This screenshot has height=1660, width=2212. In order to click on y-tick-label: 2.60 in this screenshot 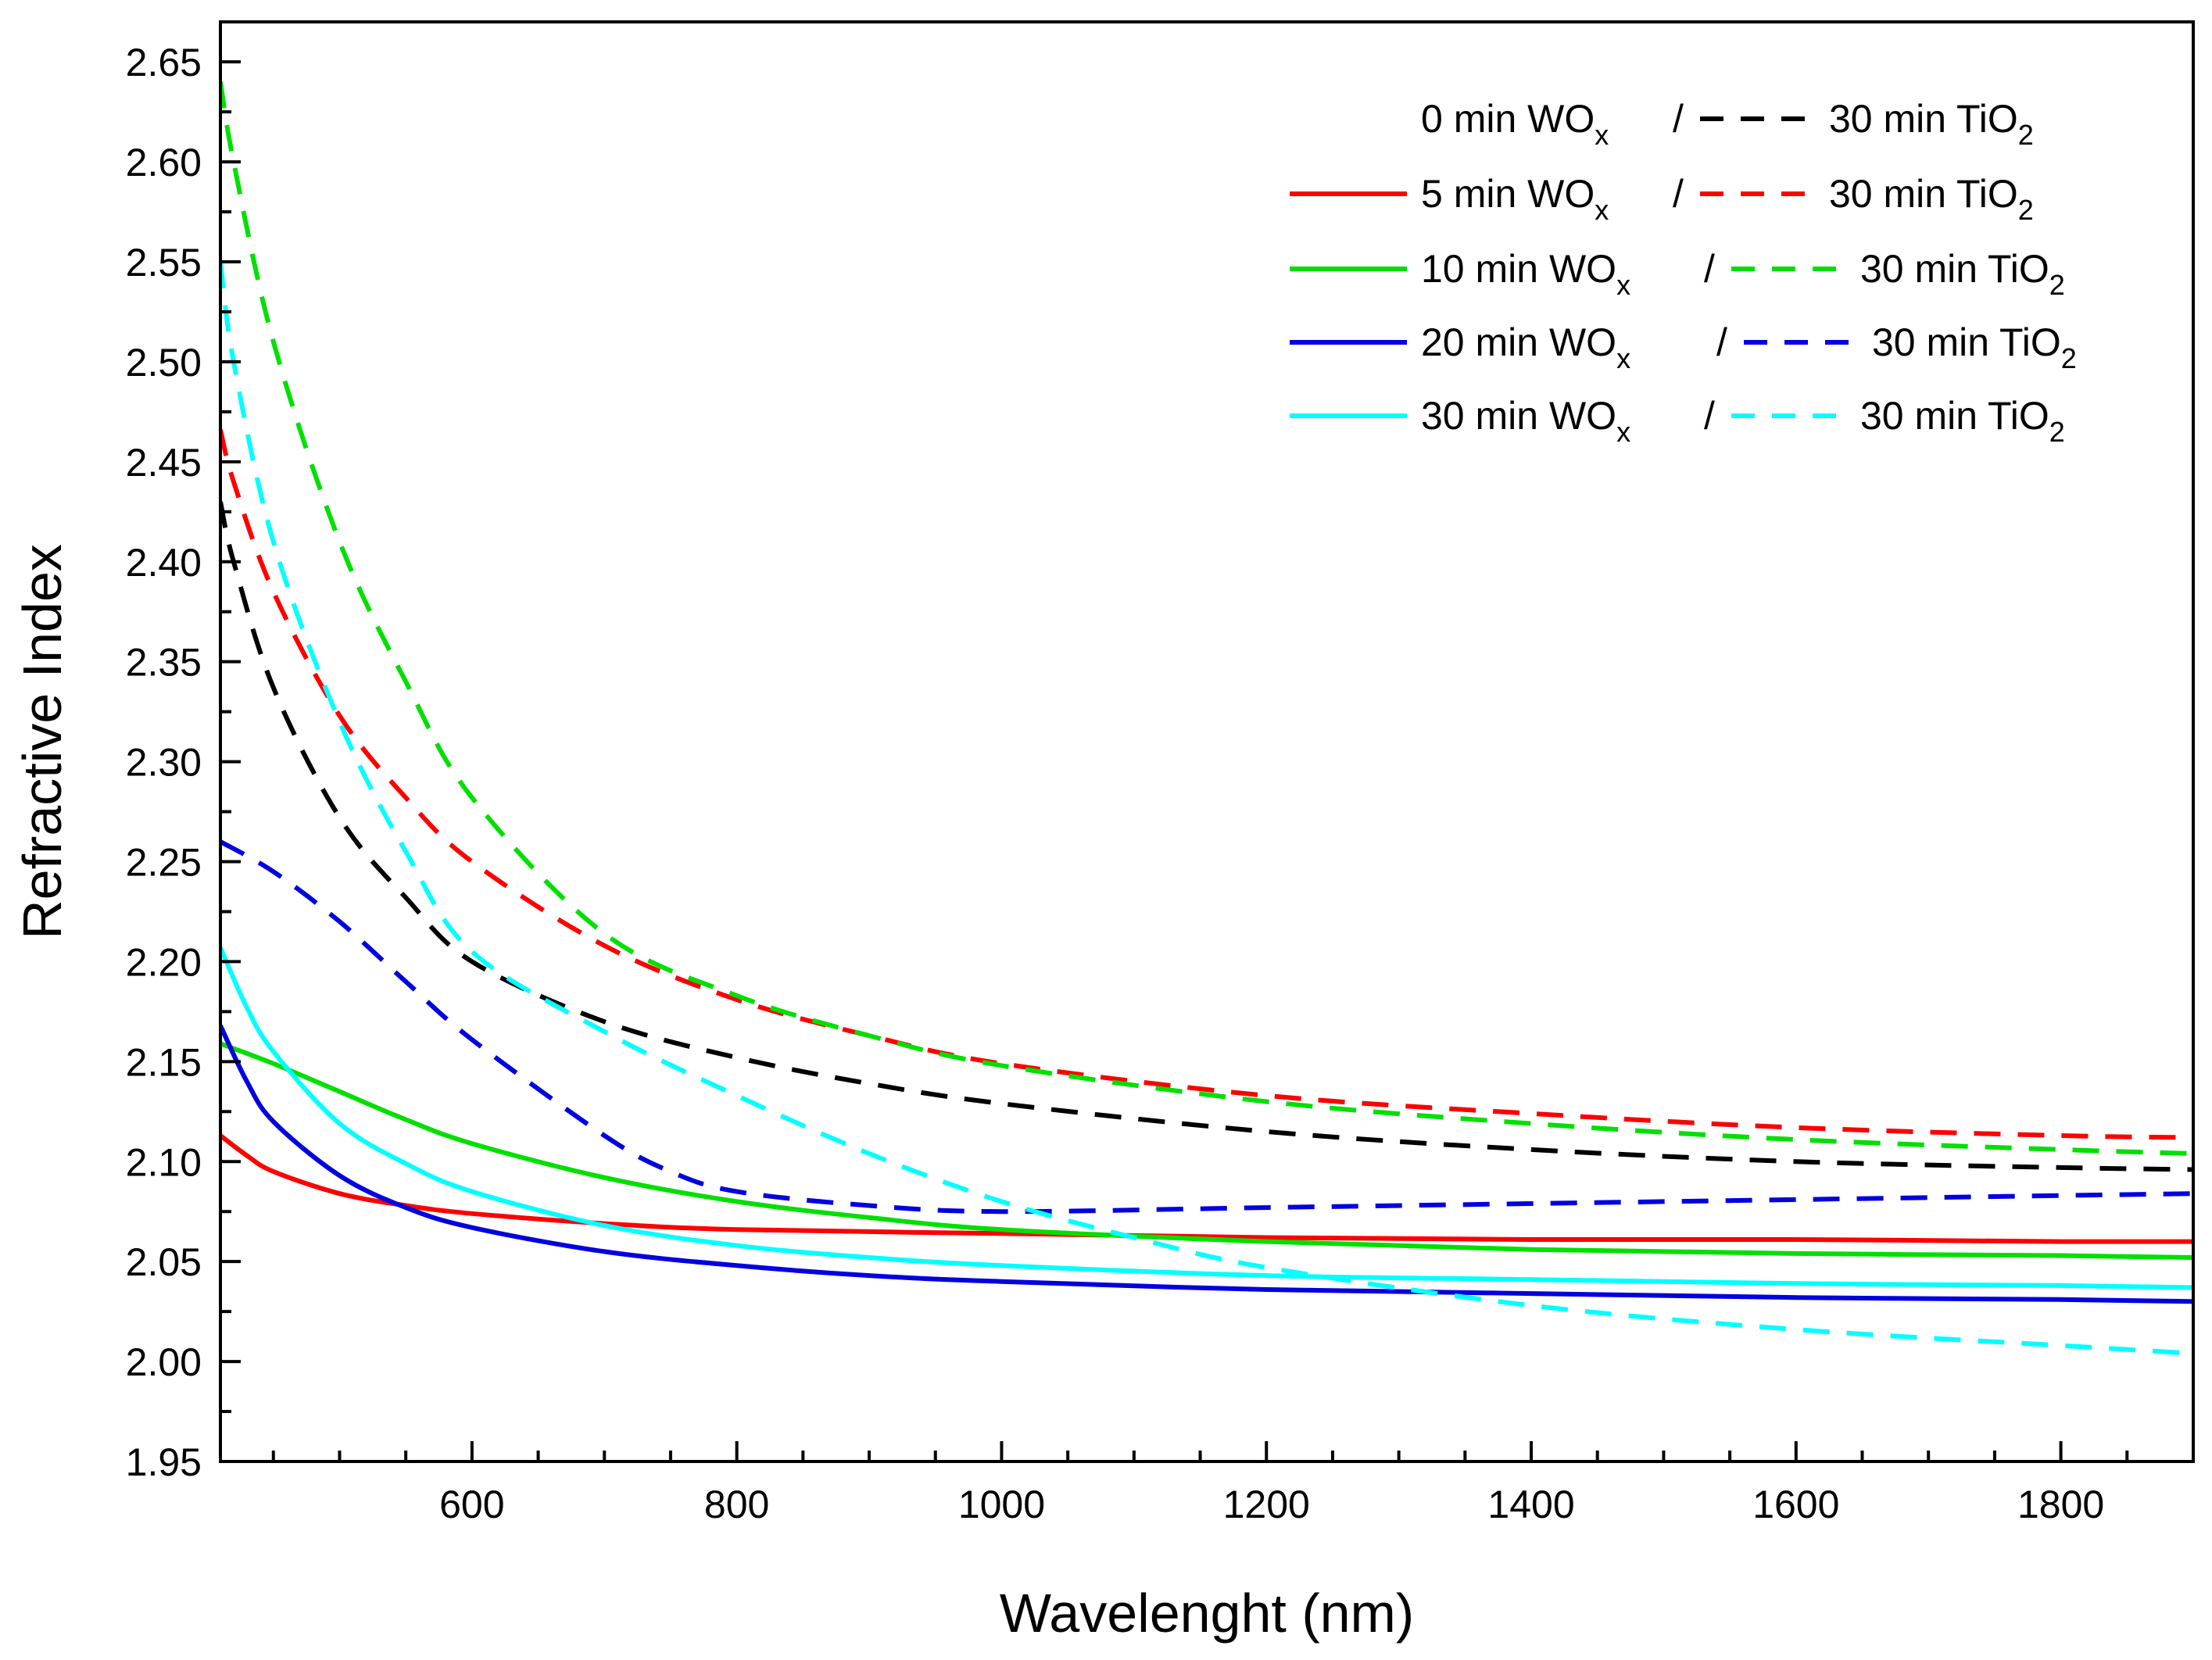, I will do `click(164, 162)`.